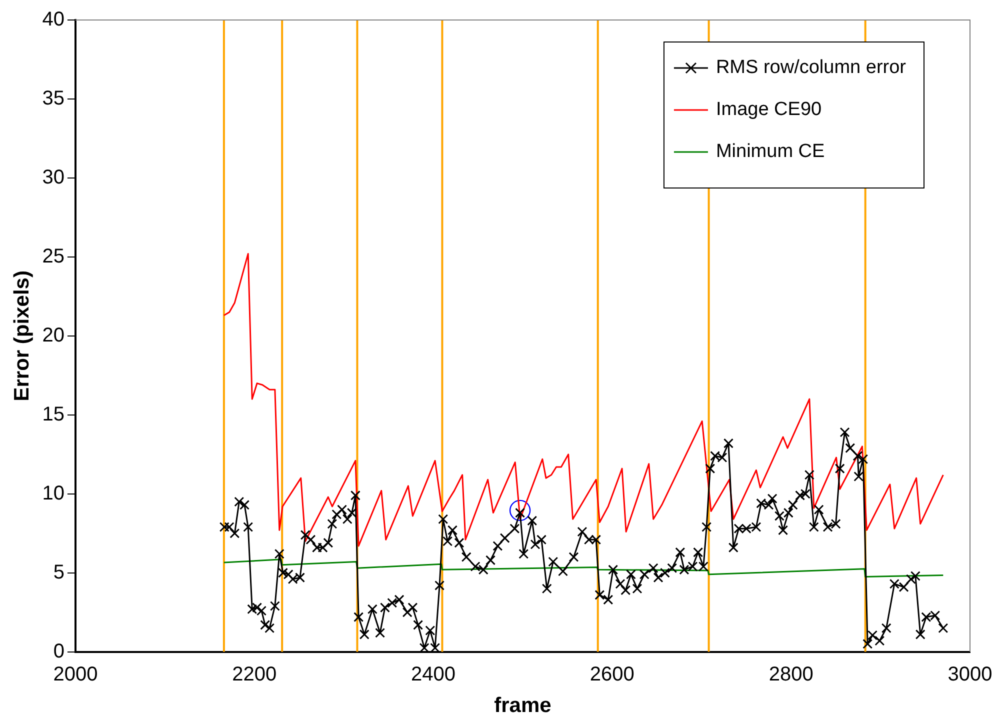 This screenshot has width=1000, height=723. Describe the element at coordinates (53, 19) in the screenshot. I see `y-tick-label: 40` at that location.